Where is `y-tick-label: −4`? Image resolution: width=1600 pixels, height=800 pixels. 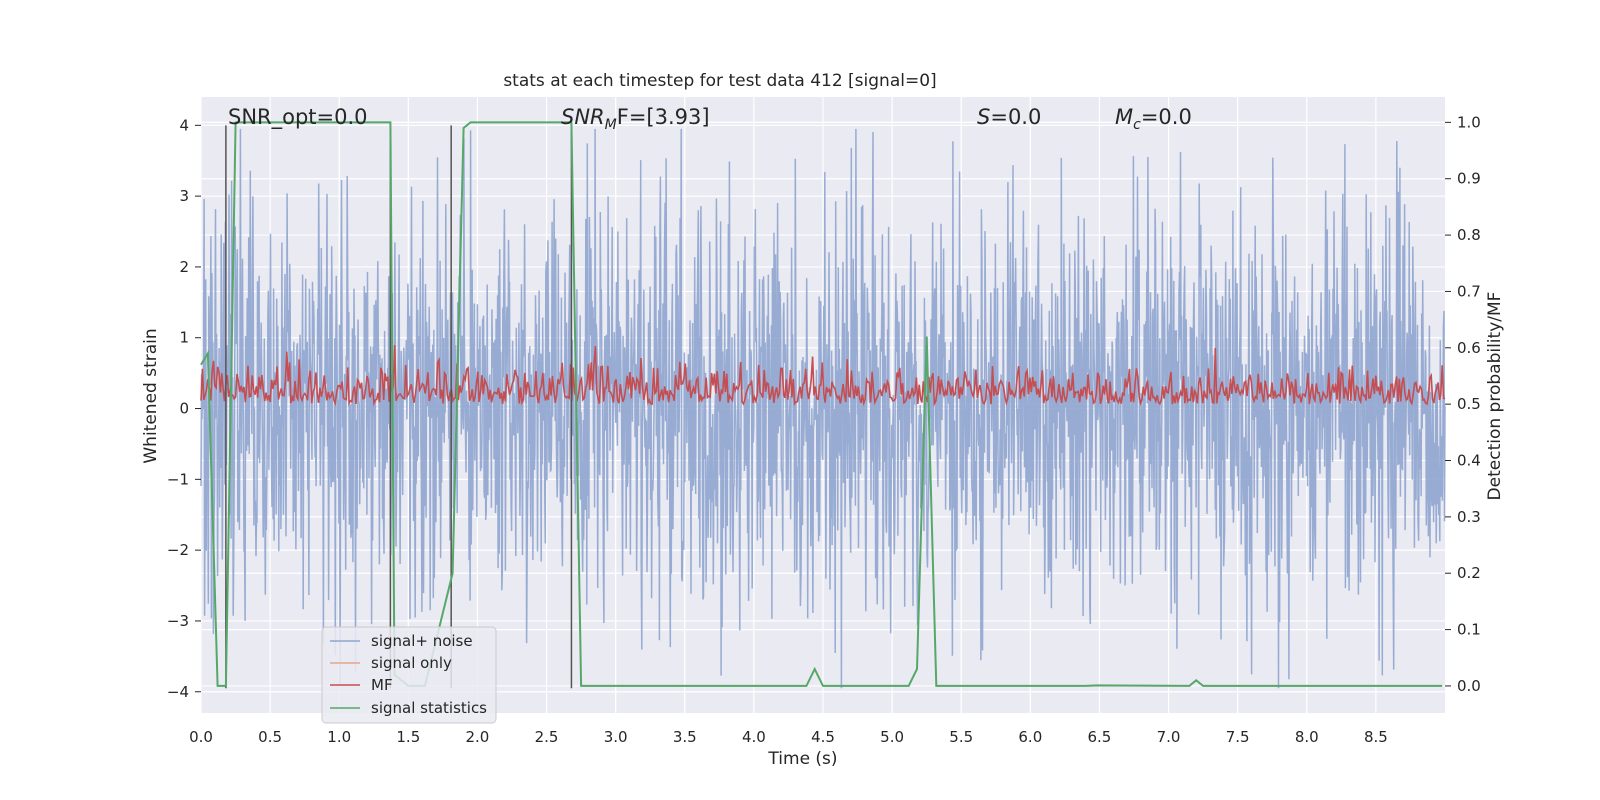
y-tick-label: −4 is located at coordinates (178, 692).